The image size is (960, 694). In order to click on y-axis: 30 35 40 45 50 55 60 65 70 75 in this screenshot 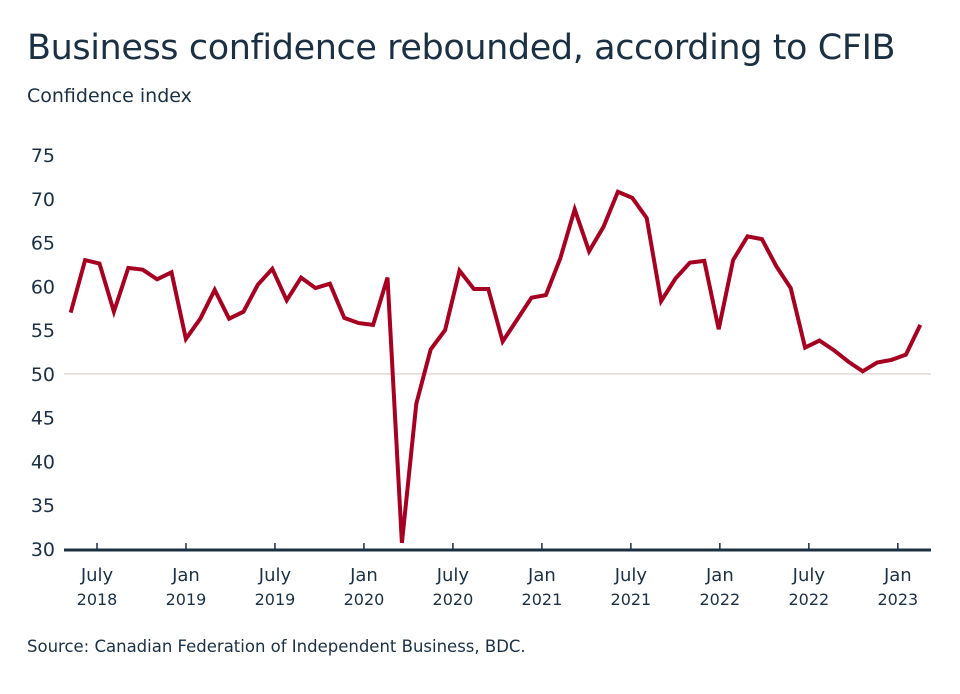, I will do `click(43, 353)`.